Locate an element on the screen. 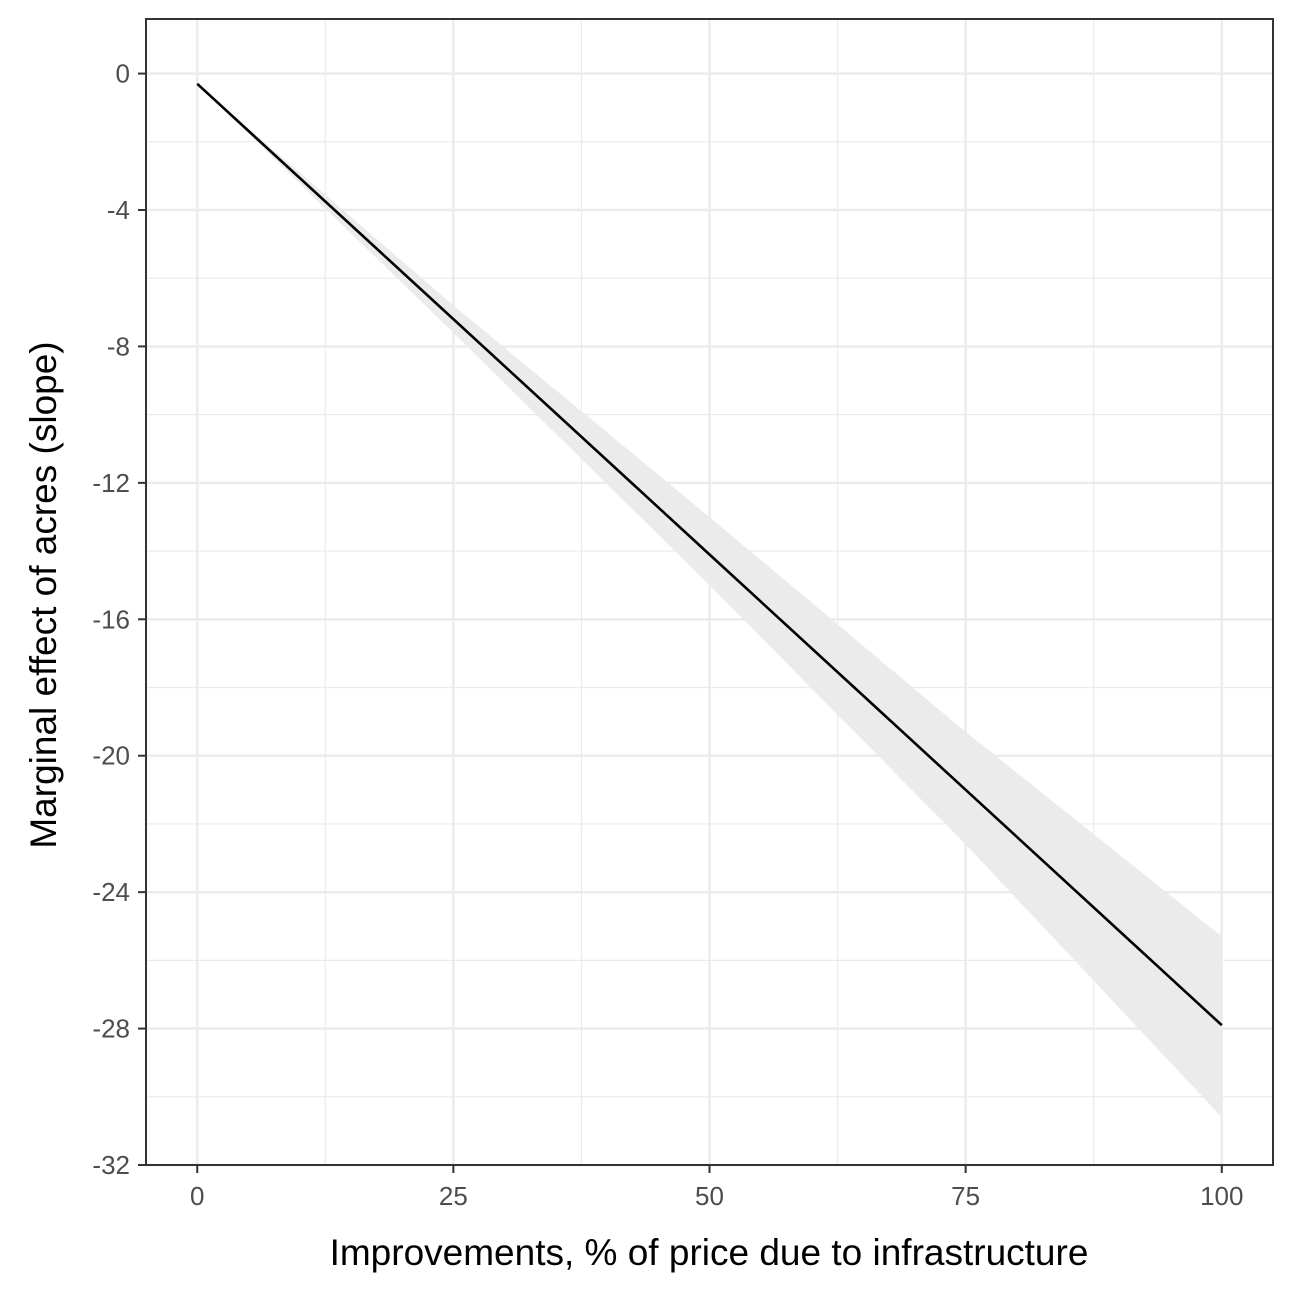 The image size is (1296, 1296). y-axis: 0 -4 -8 -12 -16 -20 -24 -28 -32 is located at coordinates (119, 619).